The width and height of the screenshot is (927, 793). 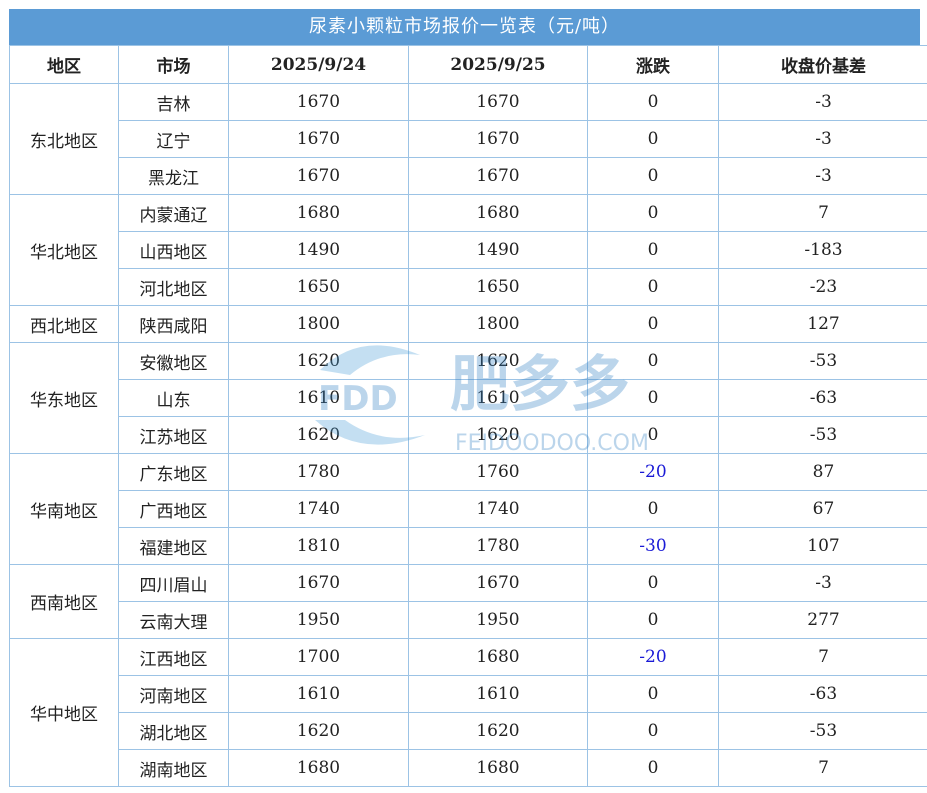 I want to click on price-date1-cell: 1650, so click(x=318, y=287).